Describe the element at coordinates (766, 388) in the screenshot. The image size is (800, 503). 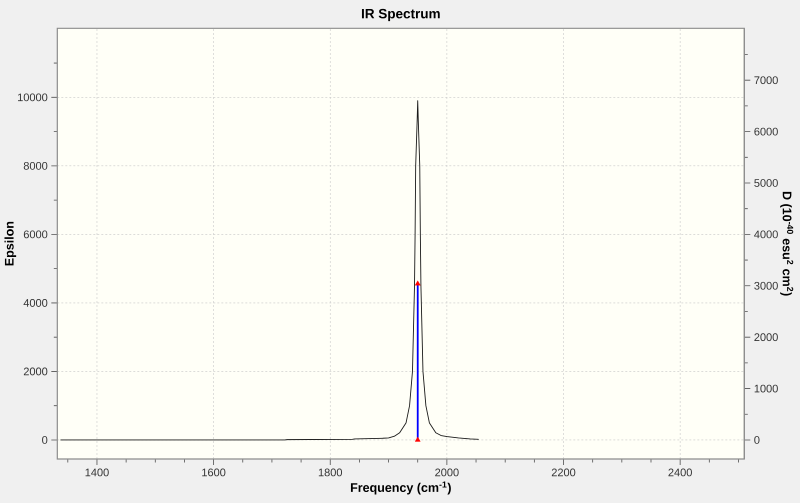
I see `y2-tick-label: 1000` at that location.